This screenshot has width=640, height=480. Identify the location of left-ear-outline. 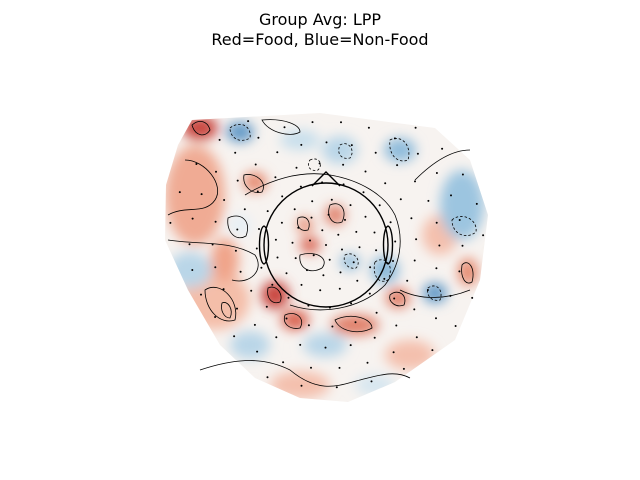
(264, 245).